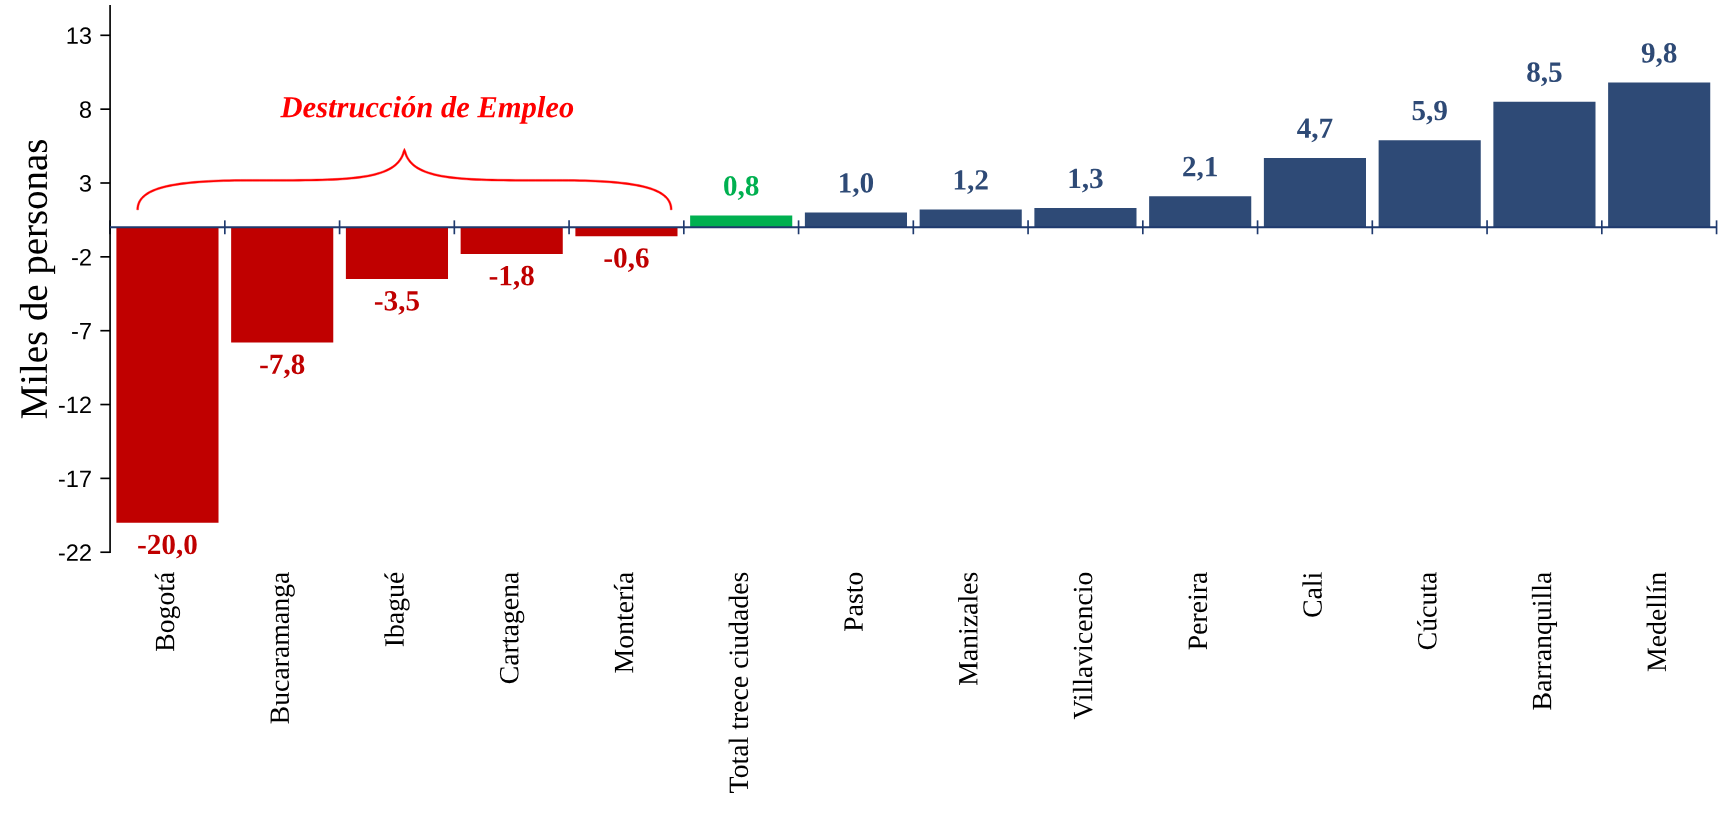 Image resolution: width=1720 pixels, height=823 pixels. What do you see at coordinates (282, 648) in the screenshot?
I see `x-tick-label: Bucaramanga` at bounding box center [282, 648].